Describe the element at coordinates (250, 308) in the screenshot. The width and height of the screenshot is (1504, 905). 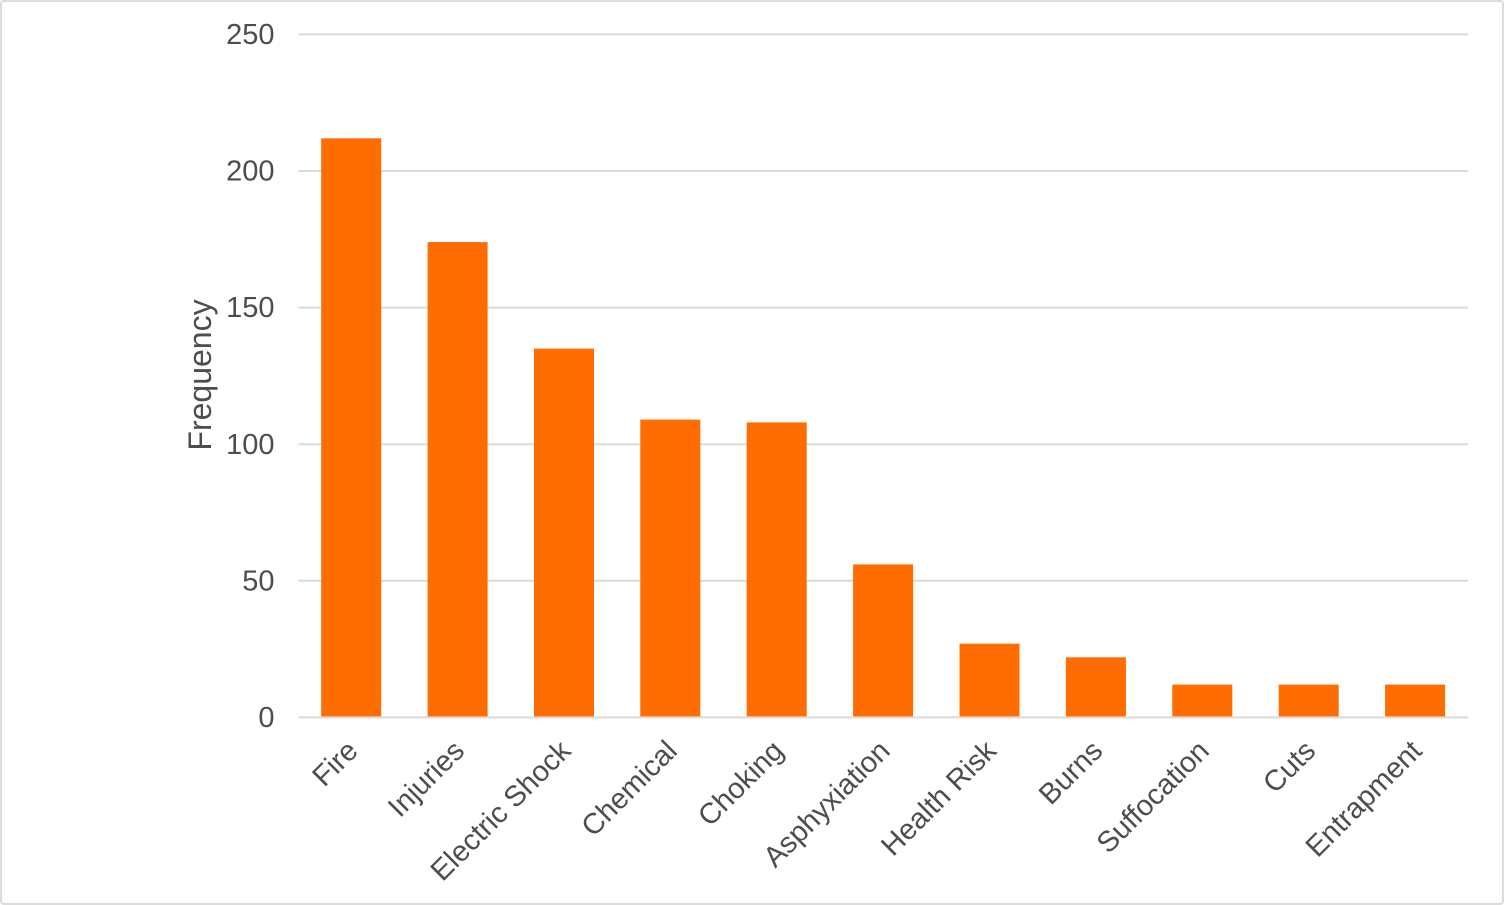
I see `svg-text: 150` at that location.